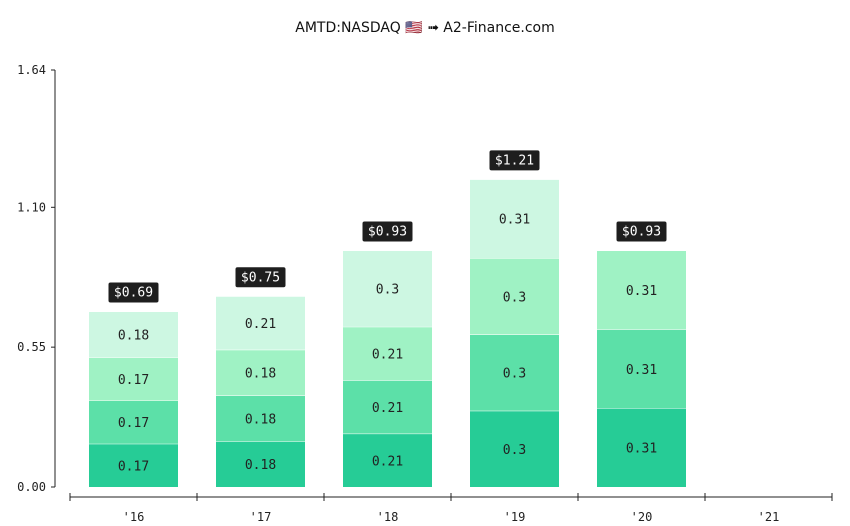 The height and width of the screenshot is (526, 850). Describe the element at coordinates (36, 278) in the screenshot. I see `y-axis: 0.00 0.55 1.10 1.64` at that location.